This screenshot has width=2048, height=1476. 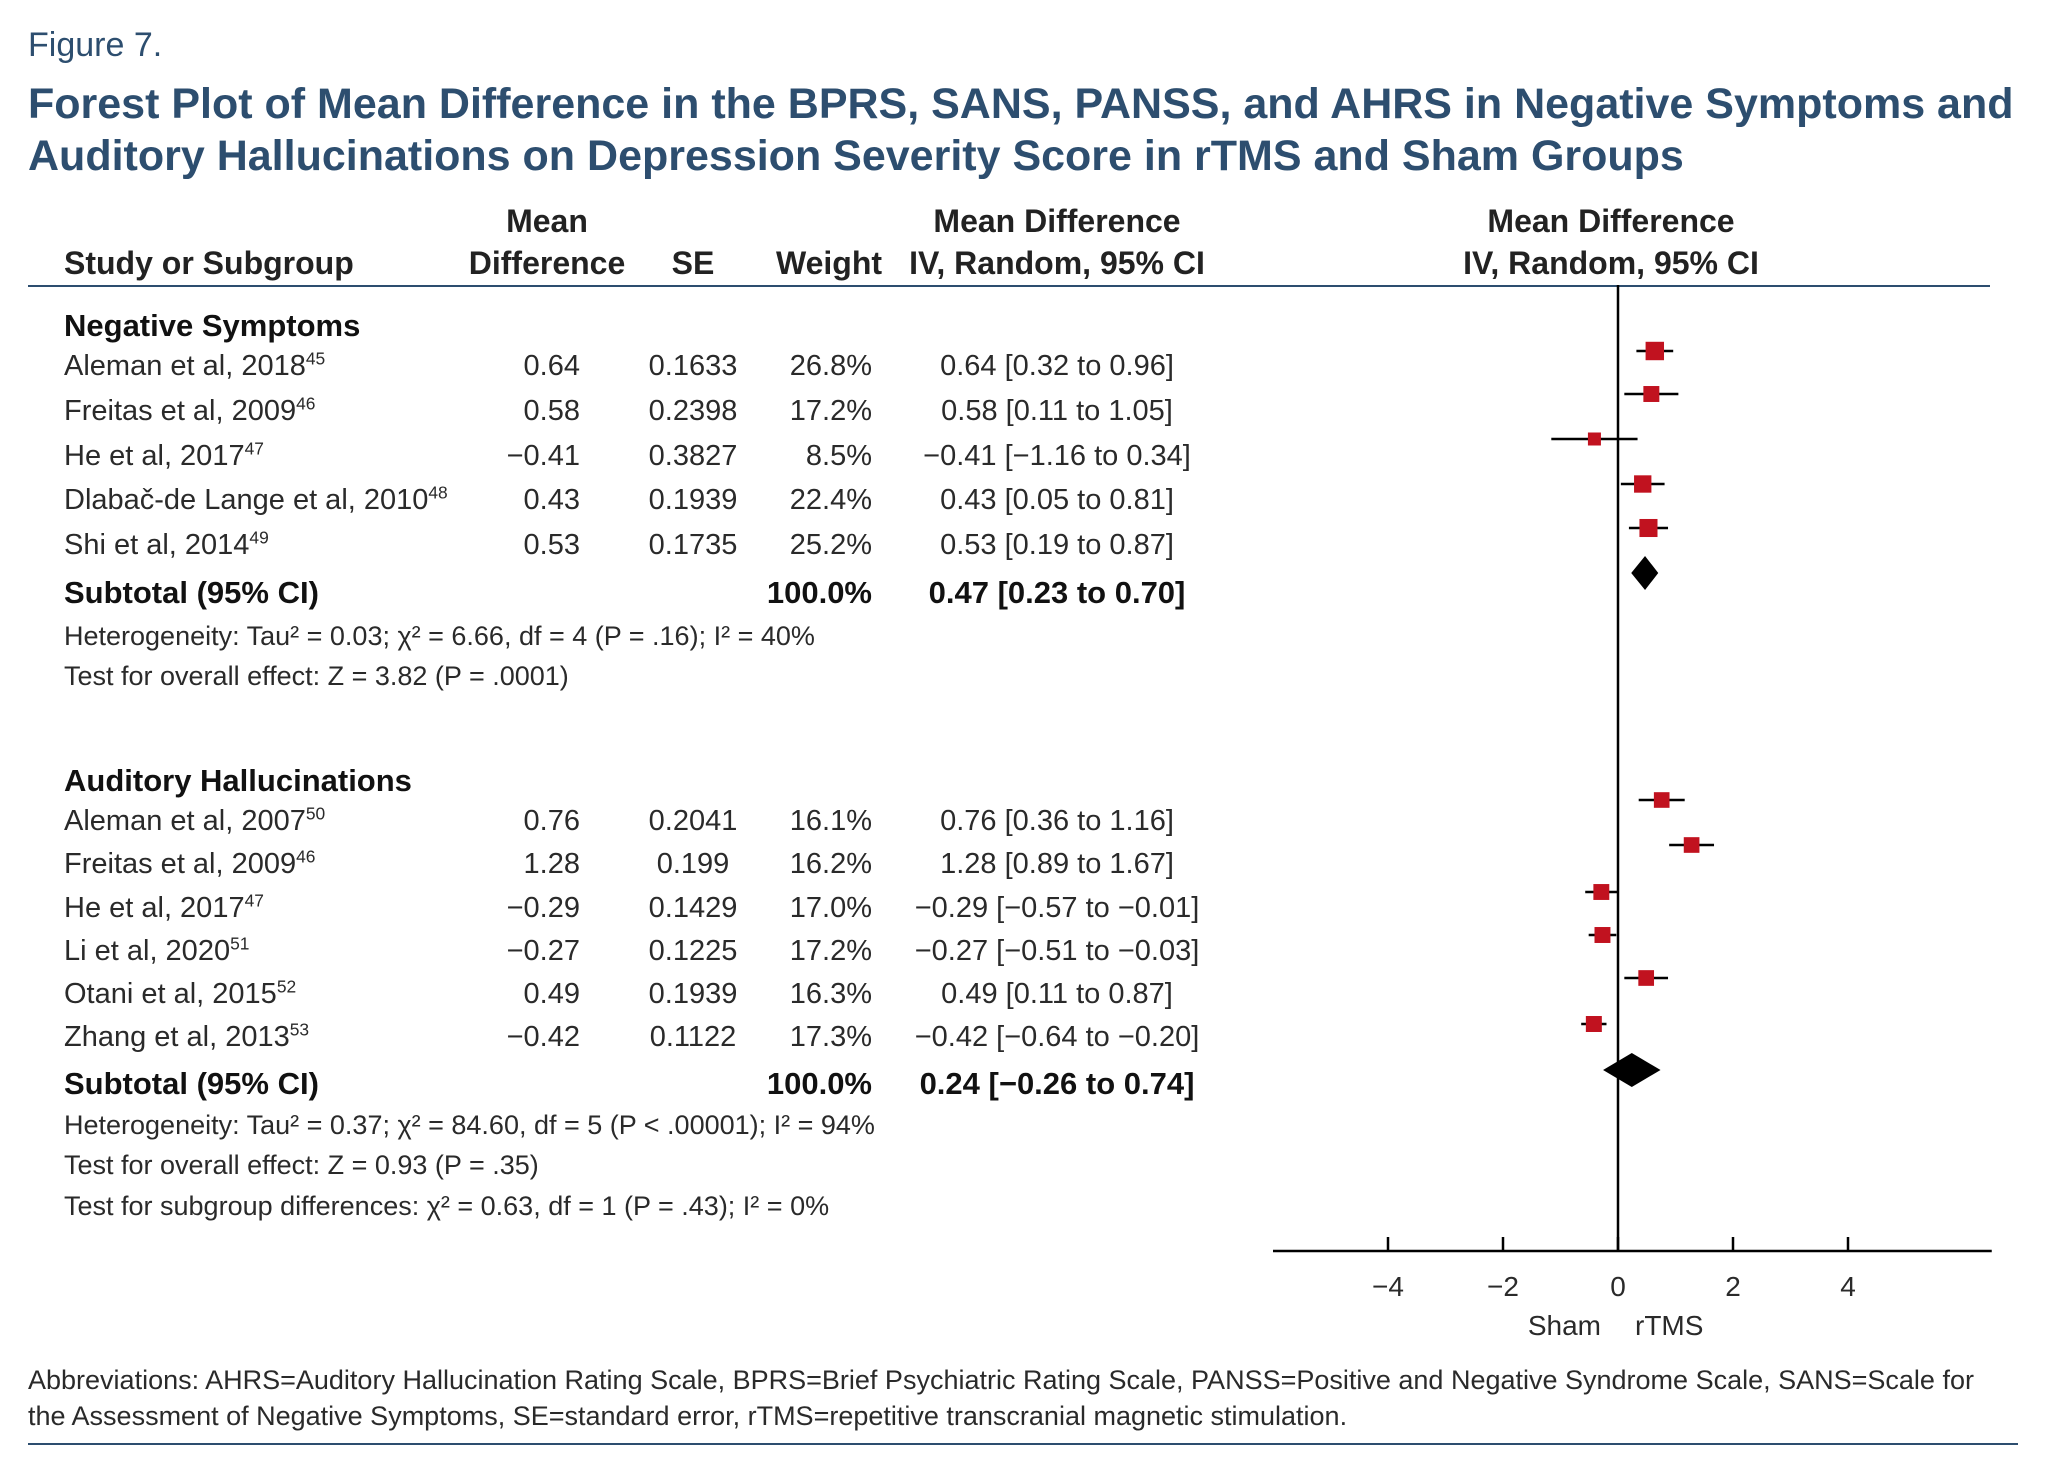 I want to click on study-label: Shi et al, 2014, so click(x=157, y=545).